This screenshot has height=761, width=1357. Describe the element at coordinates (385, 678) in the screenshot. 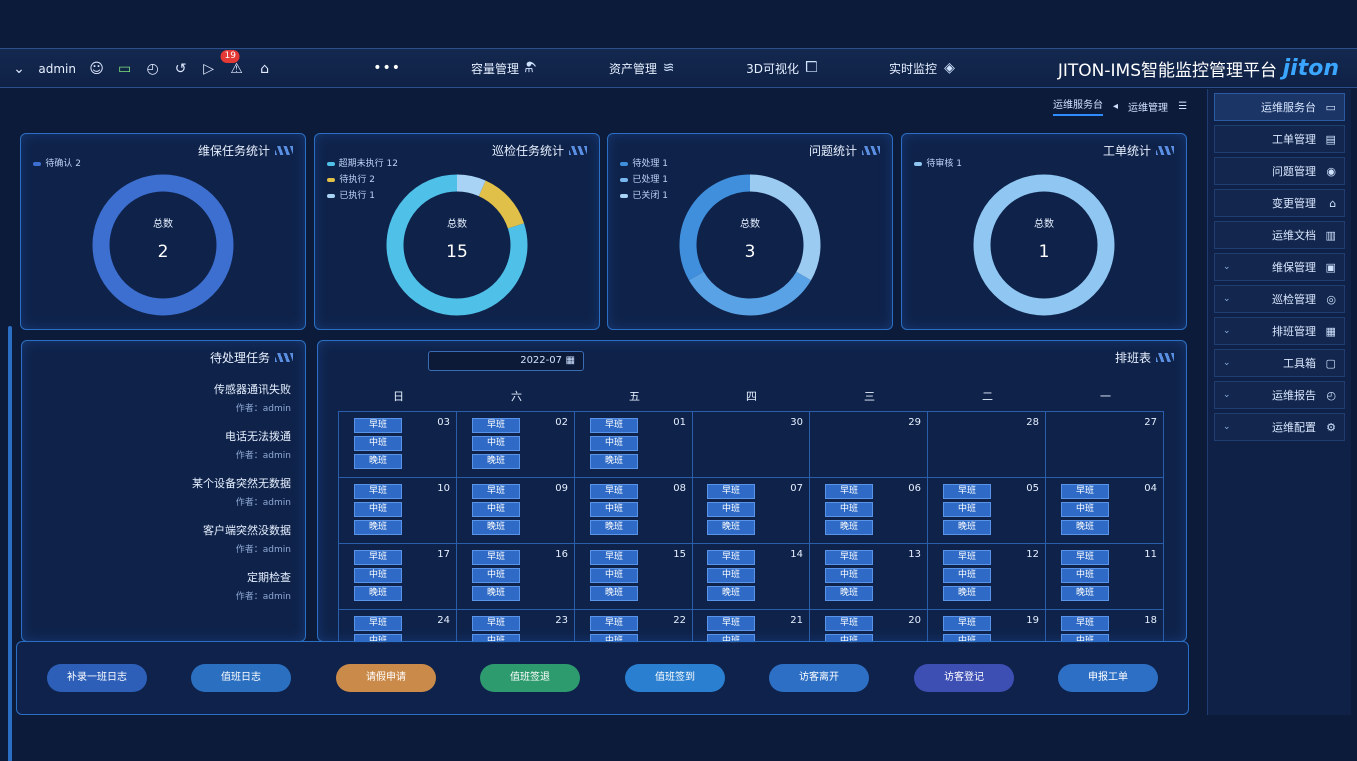

I see `action-button-5: 请假申请` at that location.